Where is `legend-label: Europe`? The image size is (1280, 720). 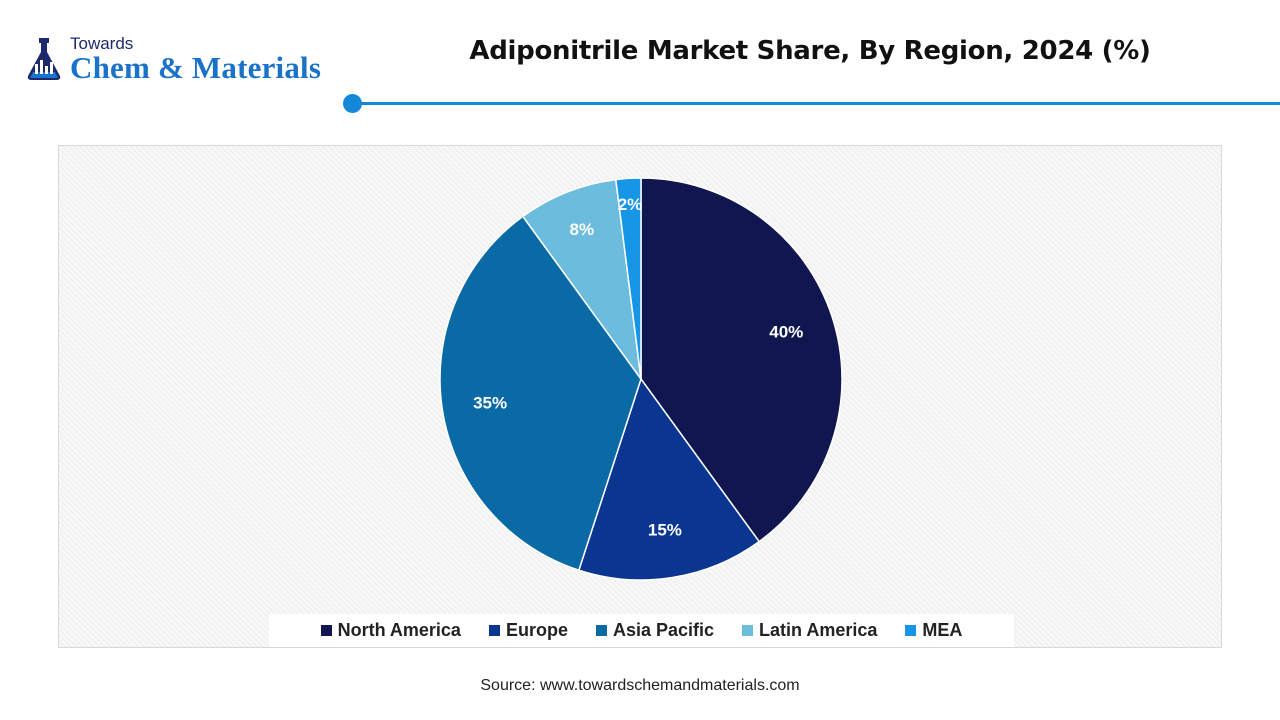
legend-label: Europe is located at coordinates (536, 630).